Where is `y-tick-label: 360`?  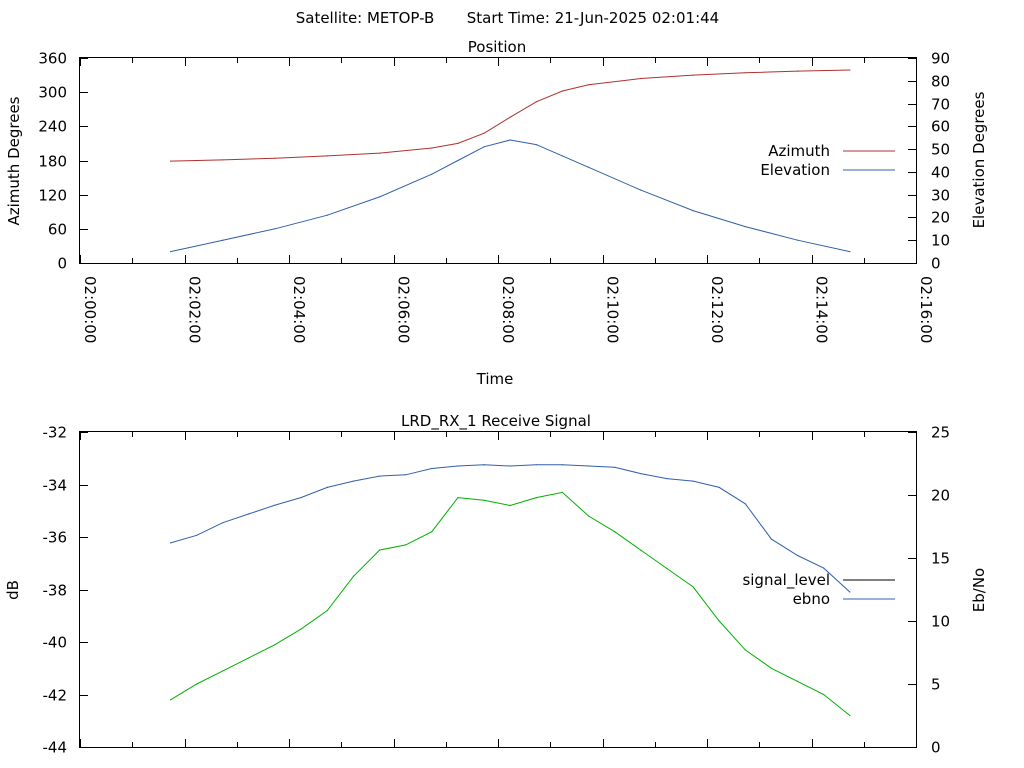
y-tick-label: 360 is located at coordinates (52, 59).